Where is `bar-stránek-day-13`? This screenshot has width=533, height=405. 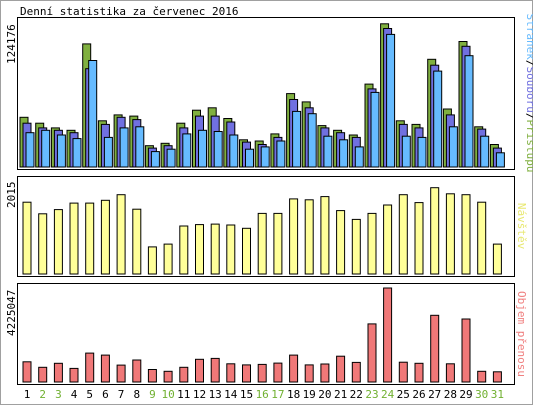
bar-stránek-day-13 is located at coordinates (218, 149).